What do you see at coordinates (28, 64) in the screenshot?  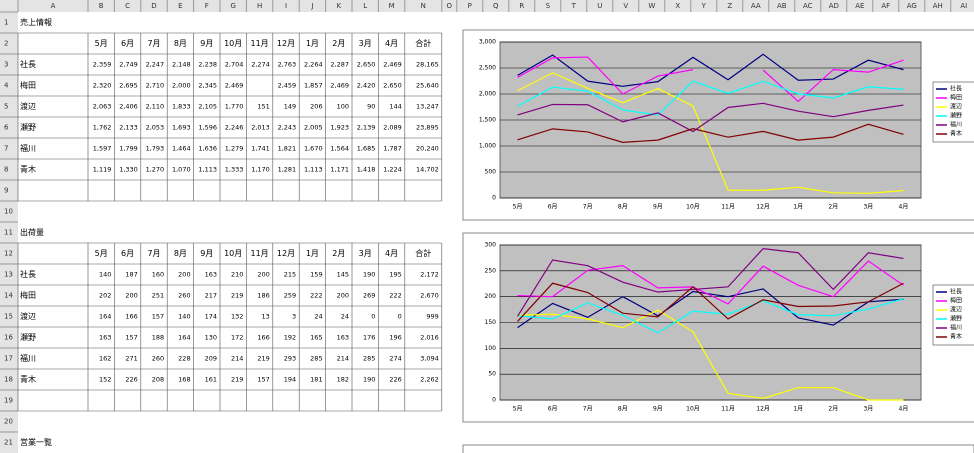 I see `row-name: 社長` at bounding box center [28, 64].